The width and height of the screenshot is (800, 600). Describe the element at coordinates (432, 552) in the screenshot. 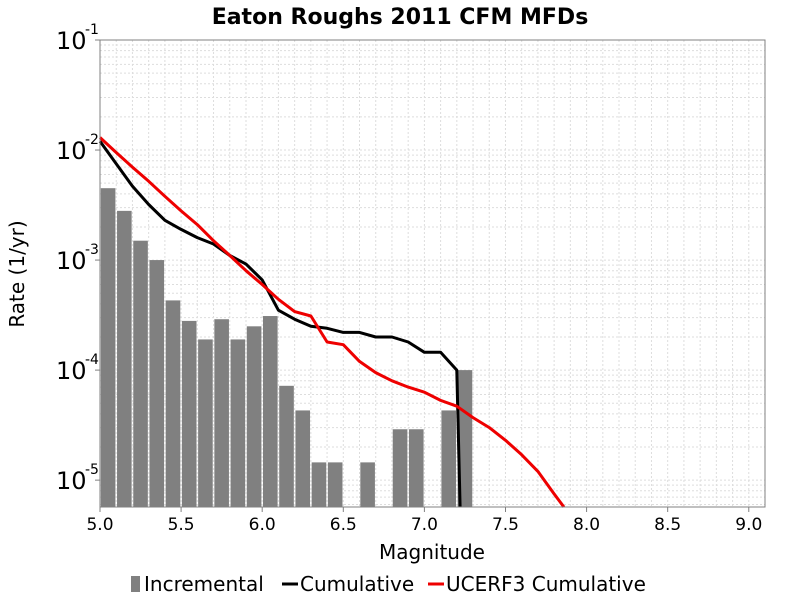

I see `x-axis-label: Magnitude` at that location.